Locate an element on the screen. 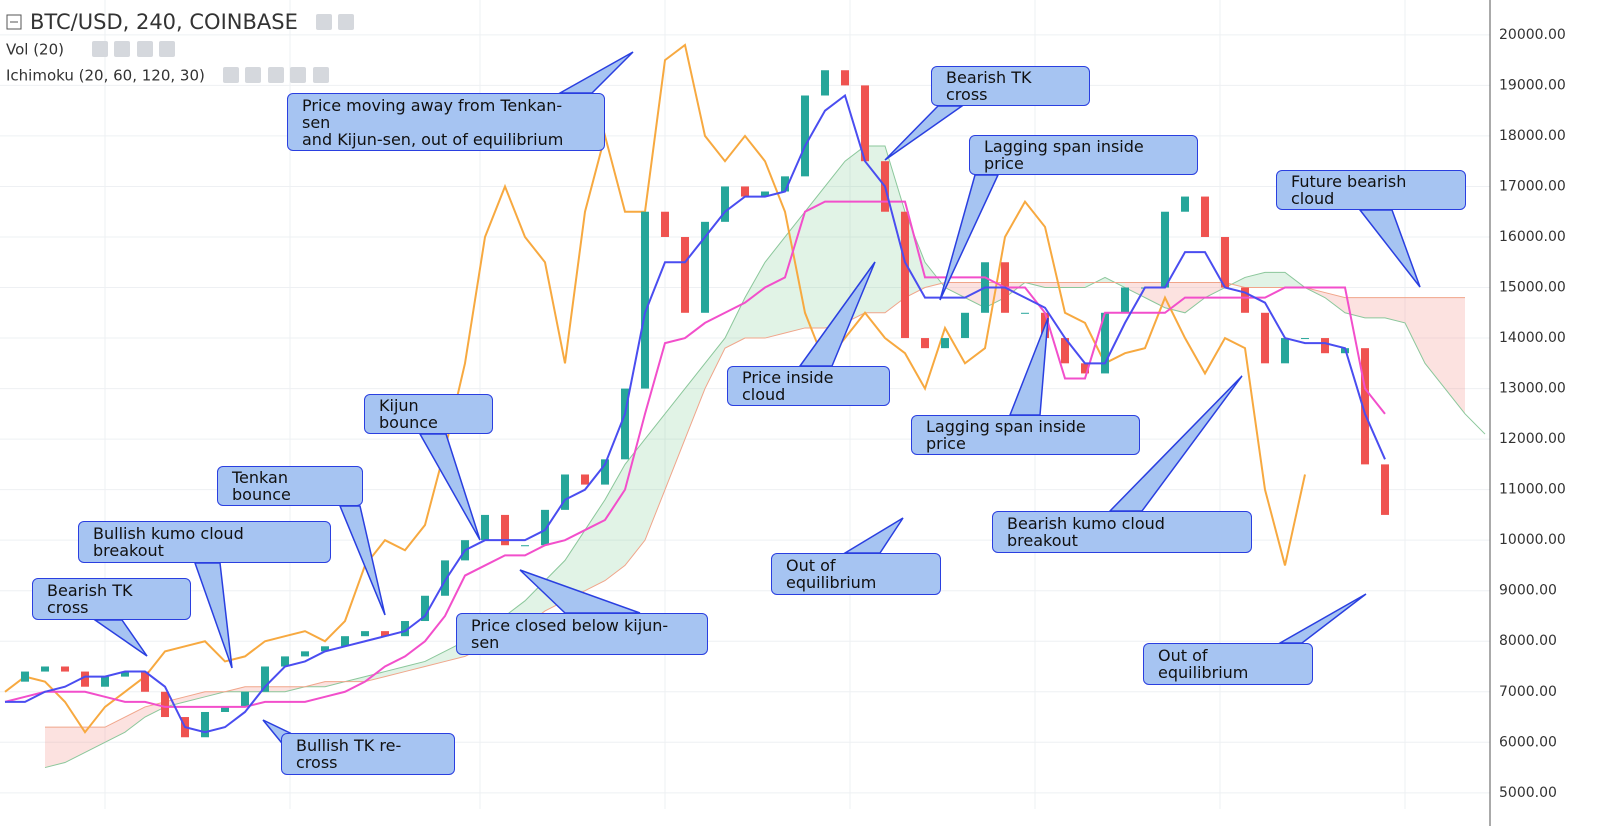  y-tick-label: 13000.00 is located at coordinates (1532, 389).